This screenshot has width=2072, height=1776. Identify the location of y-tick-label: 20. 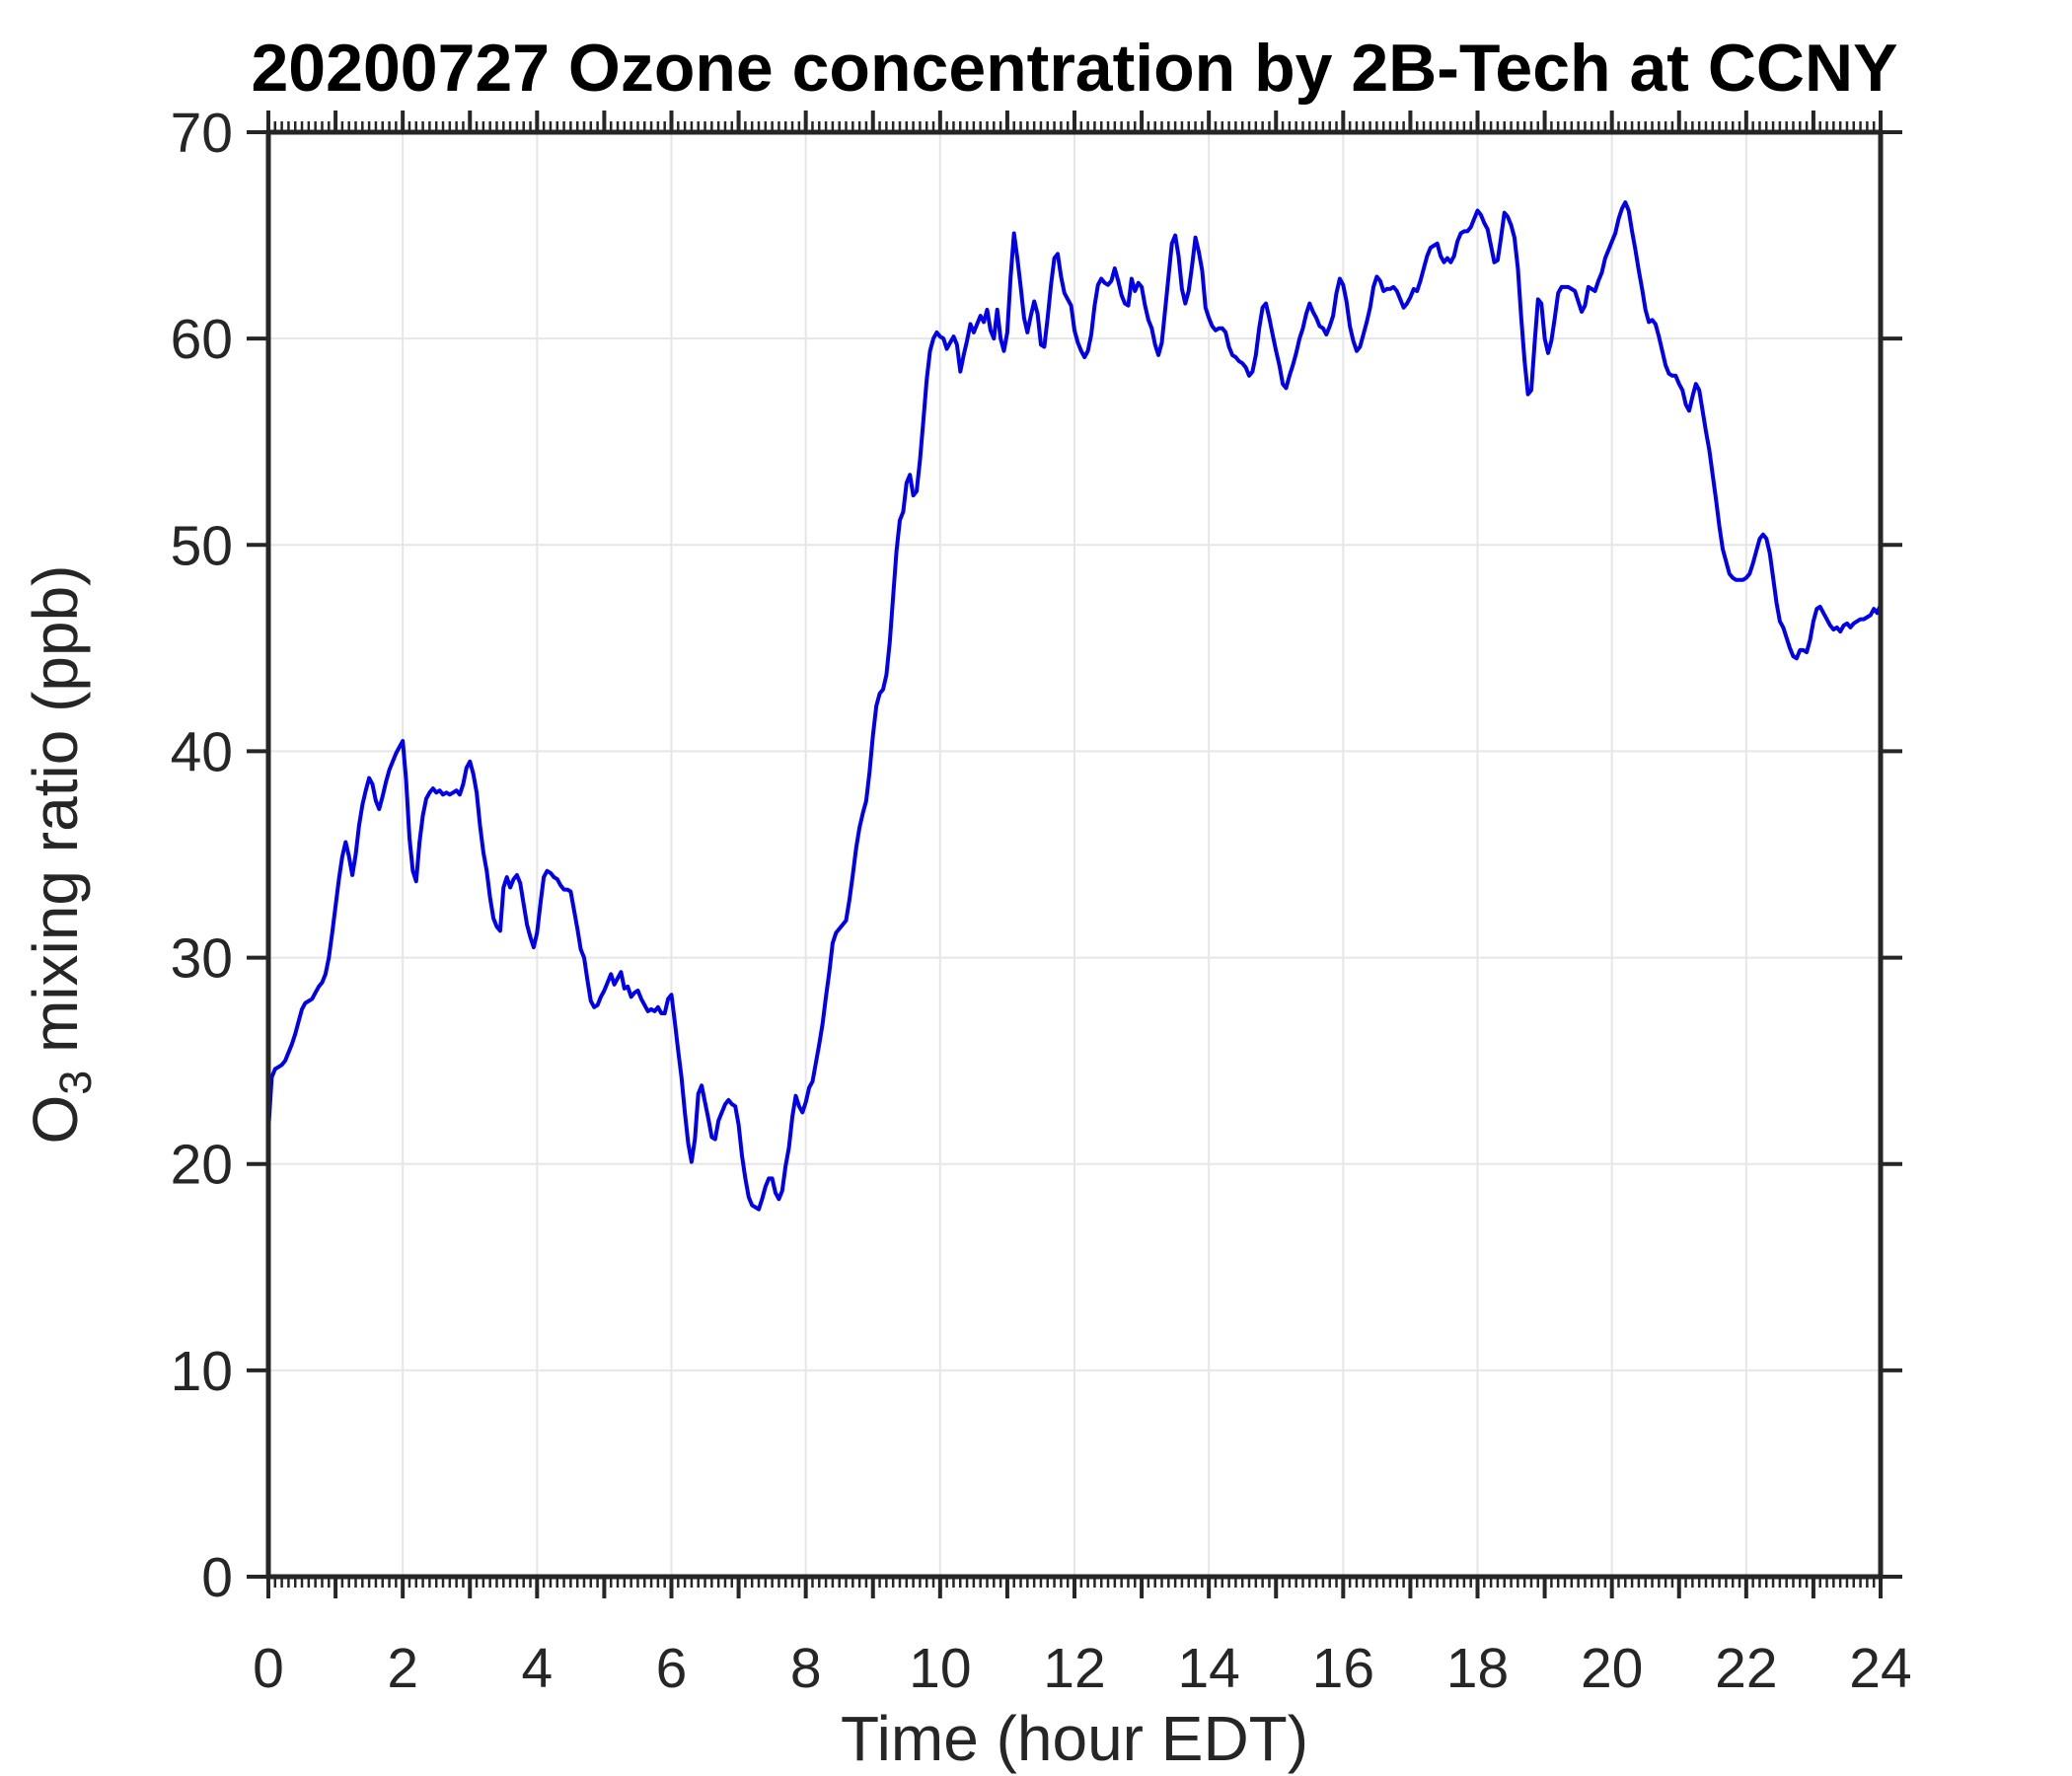
(202, 1165).